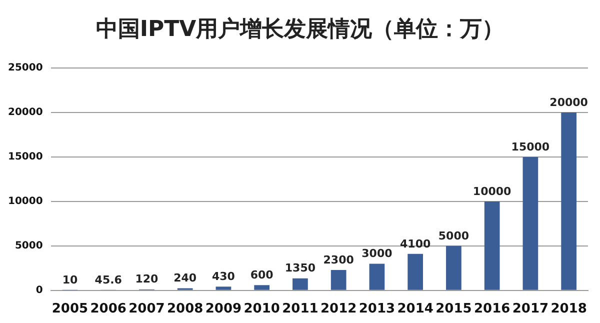 The width and height of the screenshot is (600, 323). Describe the element at coordinates (415, 309) in the screenshot. I see `x-tick-label: 2014` at that location.